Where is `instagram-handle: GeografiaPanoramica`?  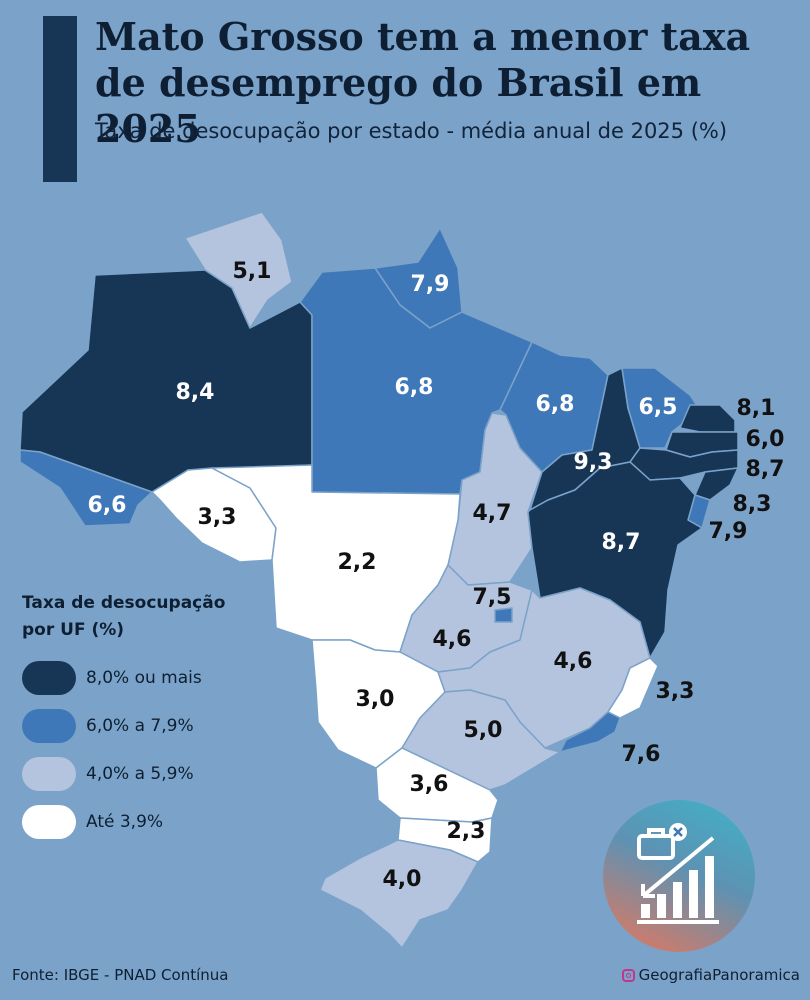
instagram-handle: GeografiaPanoramica is located at coordinates (710, 975).